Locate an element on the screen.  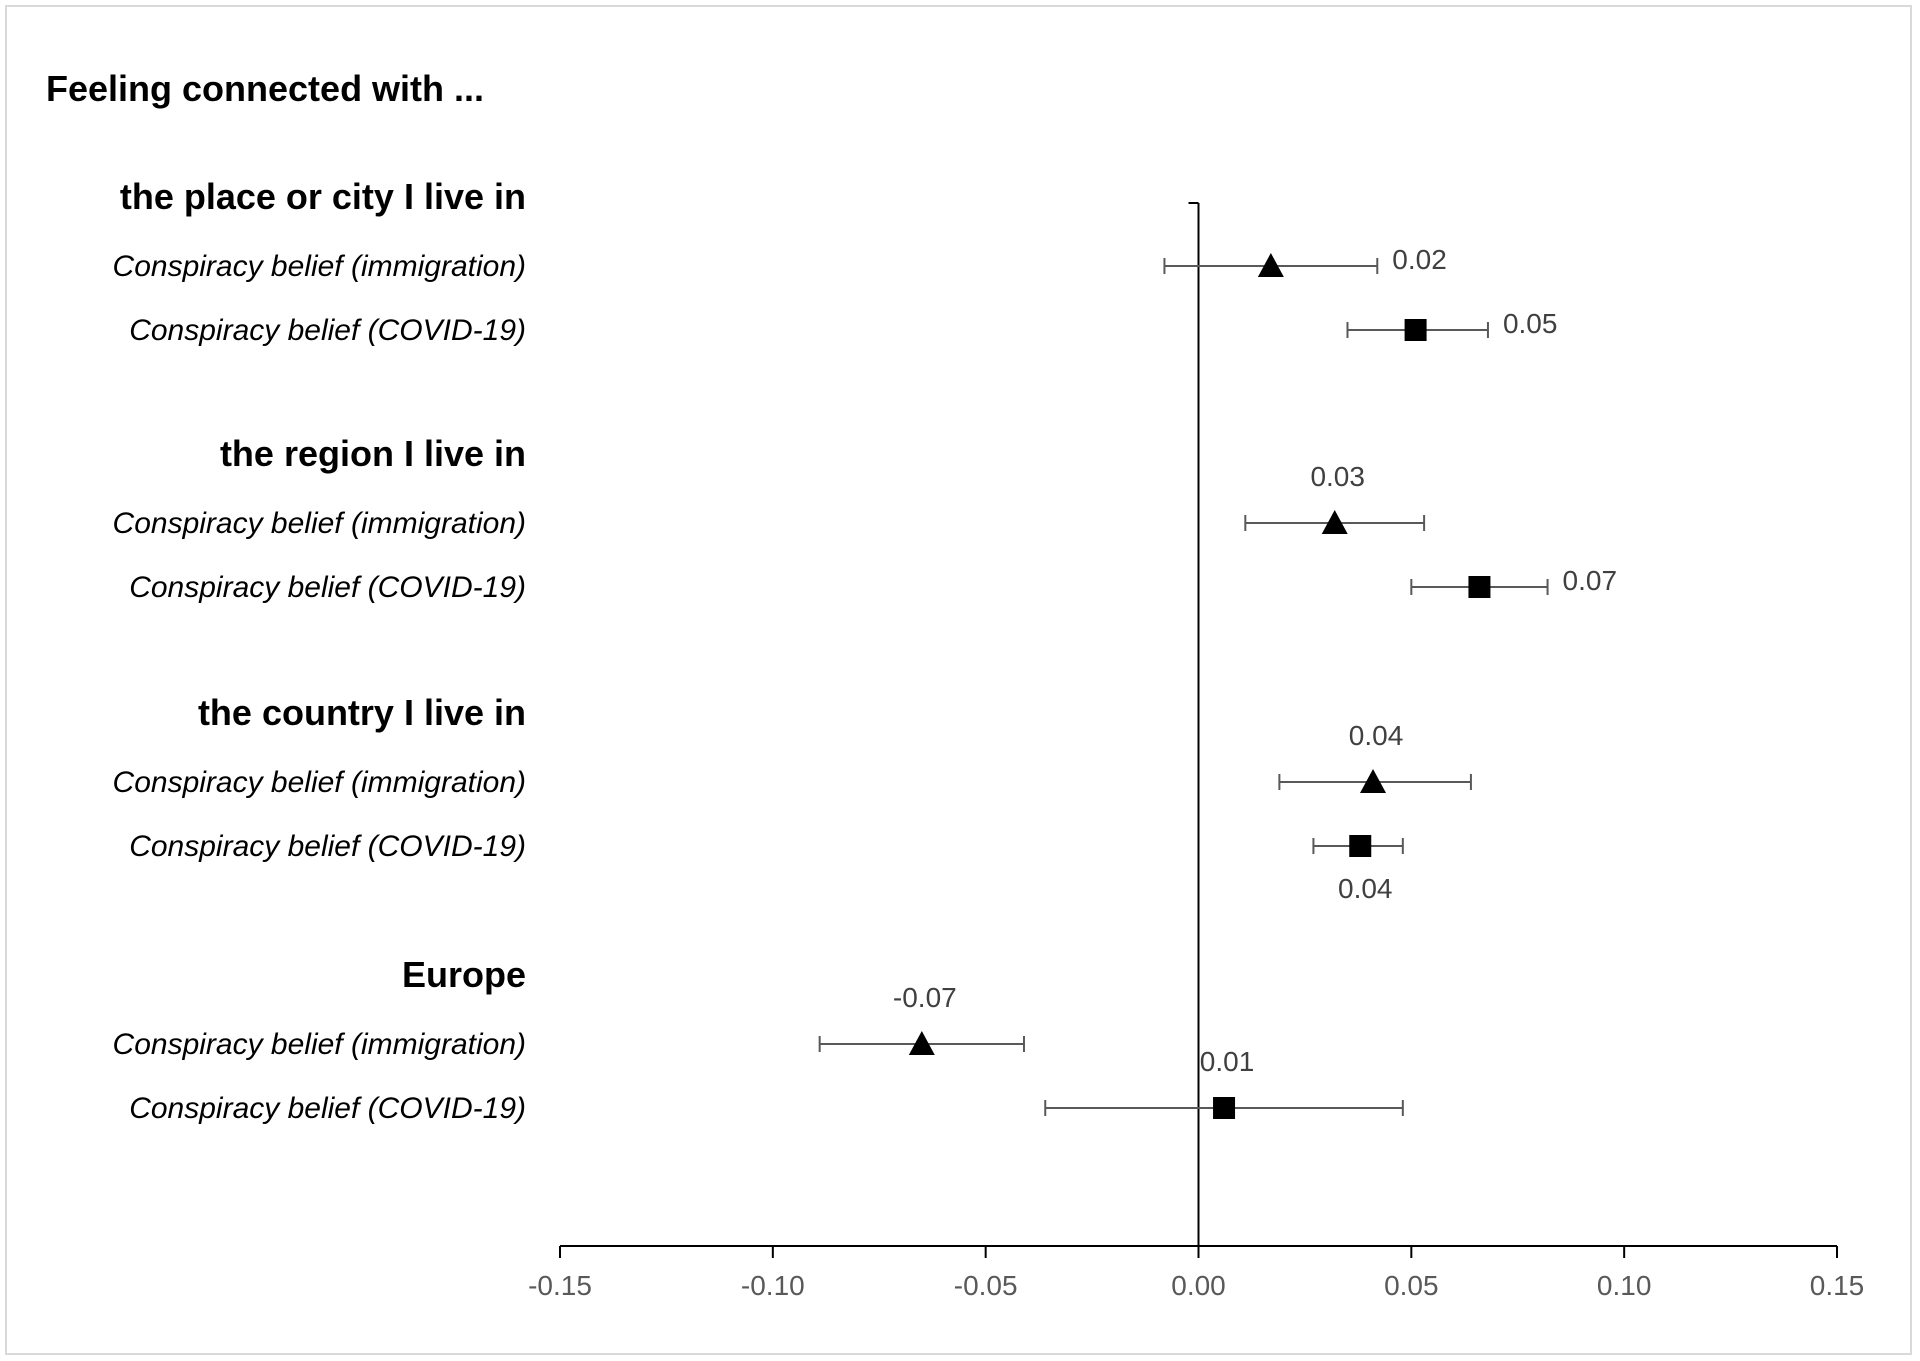
data-label: 0.03 is located at coordinates (1337, 476).